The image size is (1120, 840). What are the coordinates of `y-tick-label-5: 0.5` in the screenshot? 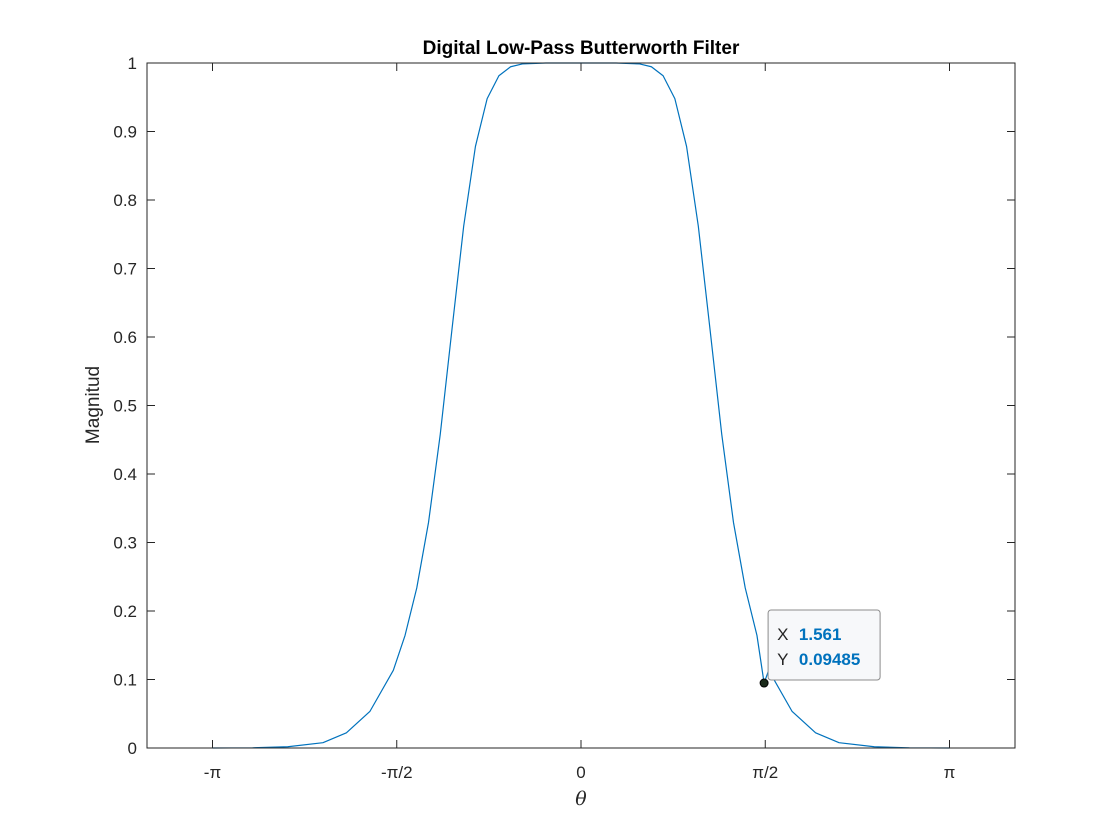 It's located at (125, 406).